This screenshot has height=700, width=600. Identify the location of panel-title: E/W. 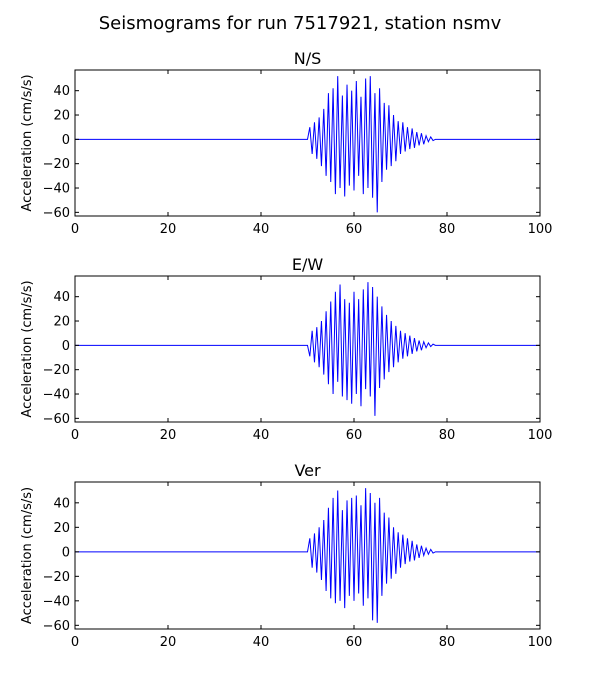
(308, 264).